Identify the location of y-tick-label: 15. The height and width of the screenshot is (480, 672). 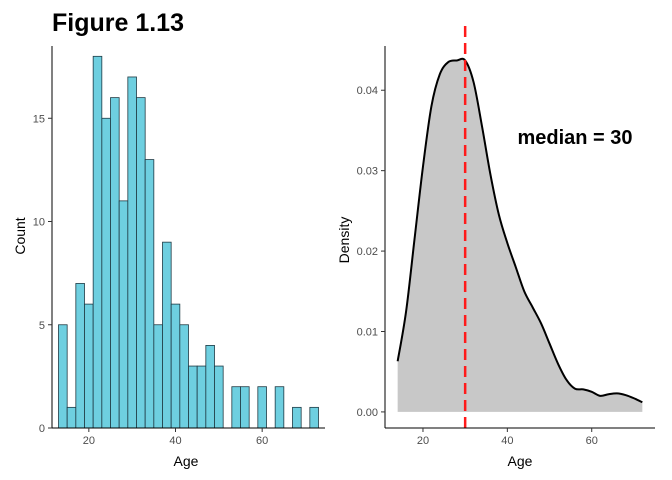
(39, 119).